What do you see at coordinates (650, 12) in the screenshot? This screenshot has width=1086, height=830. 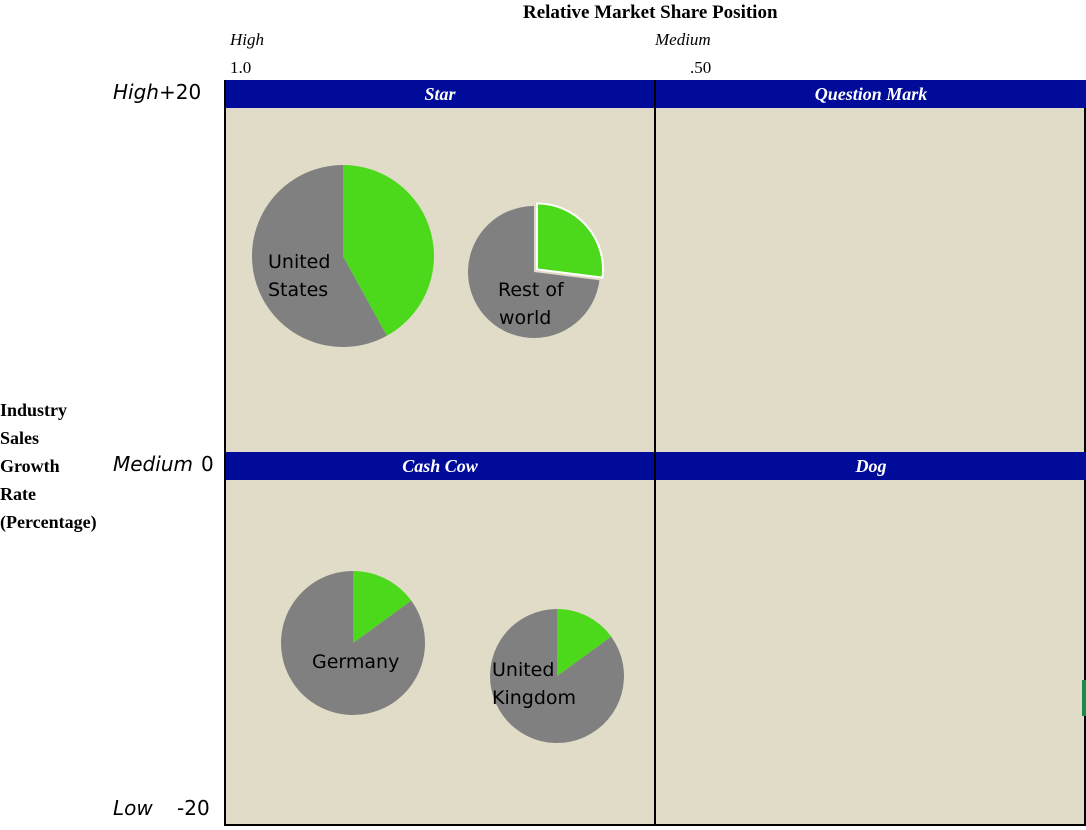 I see `chart-title: Relative Market Share Position` at bounding box center [650, 12].